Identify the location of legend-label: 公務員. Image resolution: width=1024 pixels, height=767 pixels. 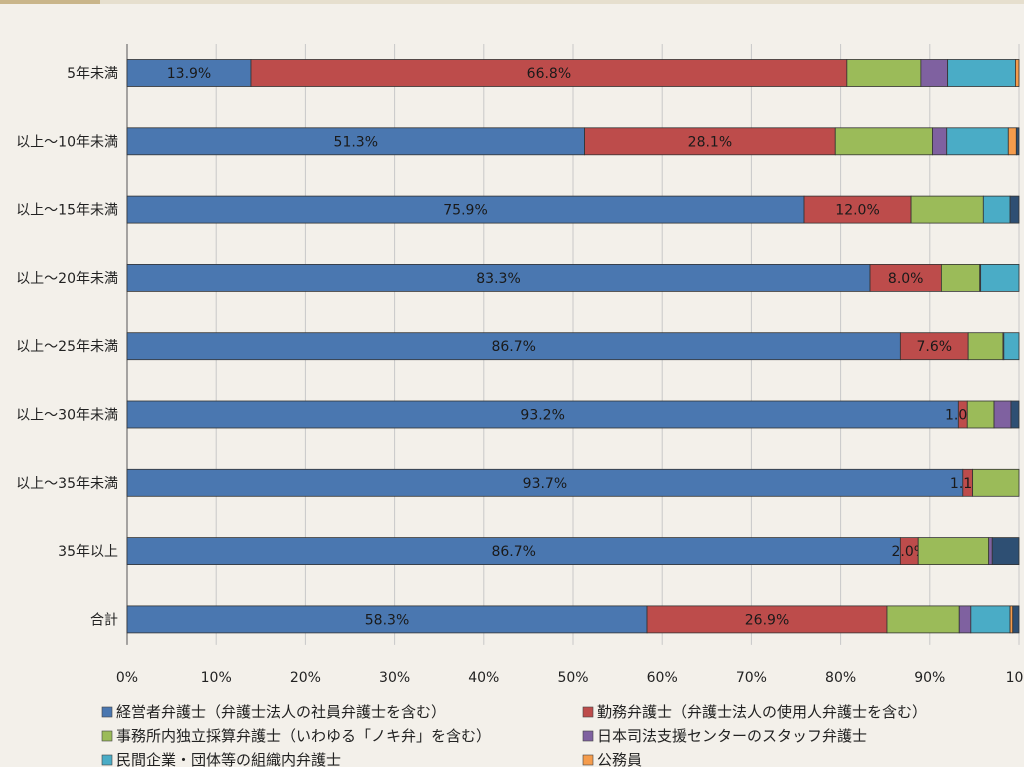
(619, 759).